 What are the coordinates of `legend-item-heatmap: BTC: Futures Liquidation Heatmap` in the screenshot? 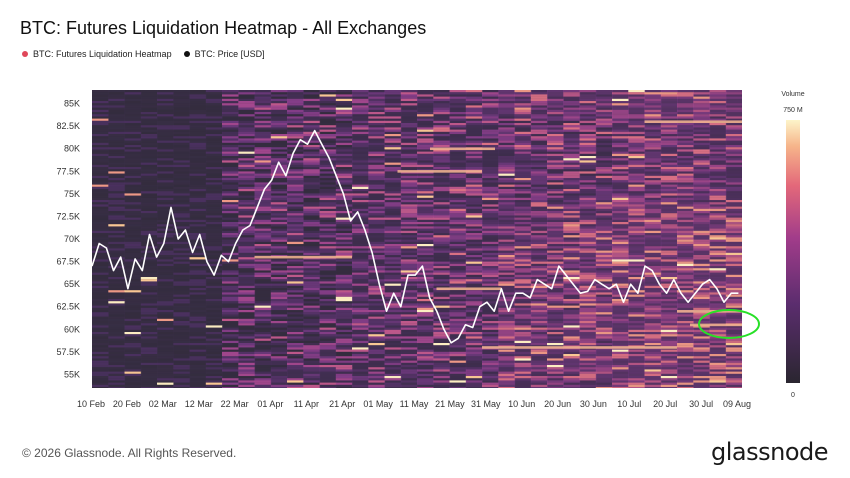 It's located at (97, 54).